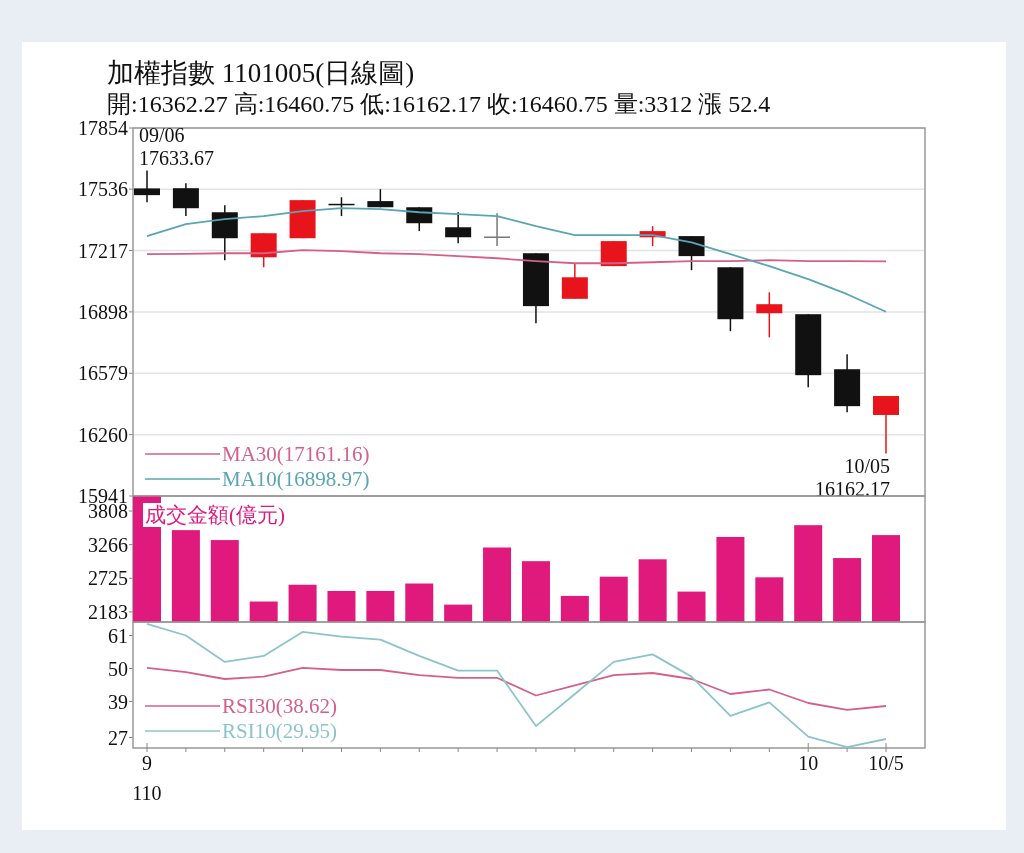 This screenshot has width=1024, height=853. I want to click on legend-label: RSI30(38.62), so click(279, 706).